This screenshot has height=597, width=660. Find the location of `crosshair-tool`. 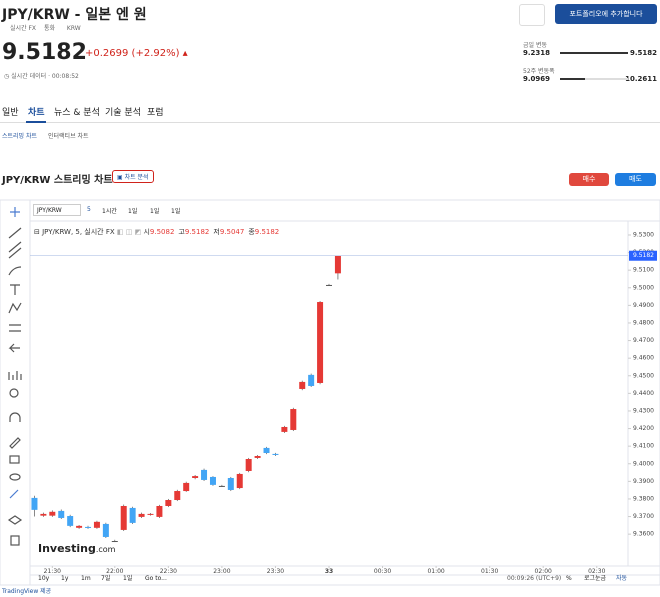

crosshair-tool is located at coordinates (15, 212).